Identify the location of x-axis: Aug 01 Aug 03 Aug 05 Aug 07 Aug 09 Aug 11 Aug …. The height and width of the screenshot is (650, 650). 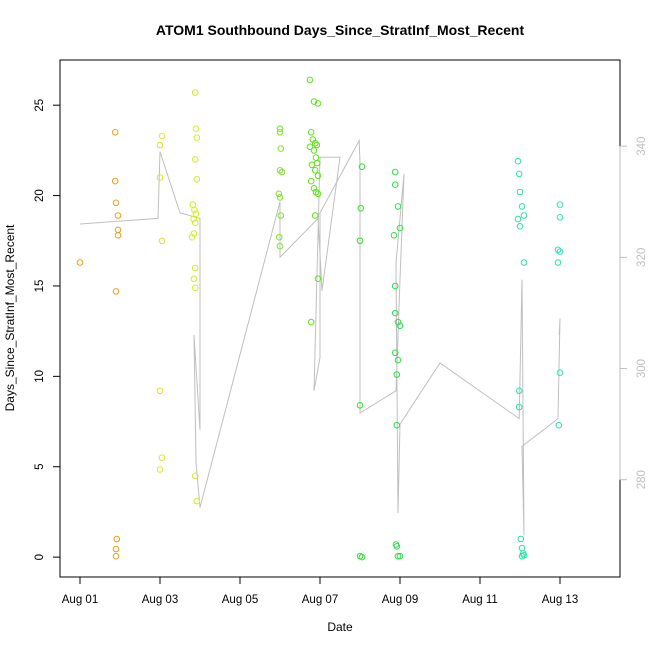
(320, 591).